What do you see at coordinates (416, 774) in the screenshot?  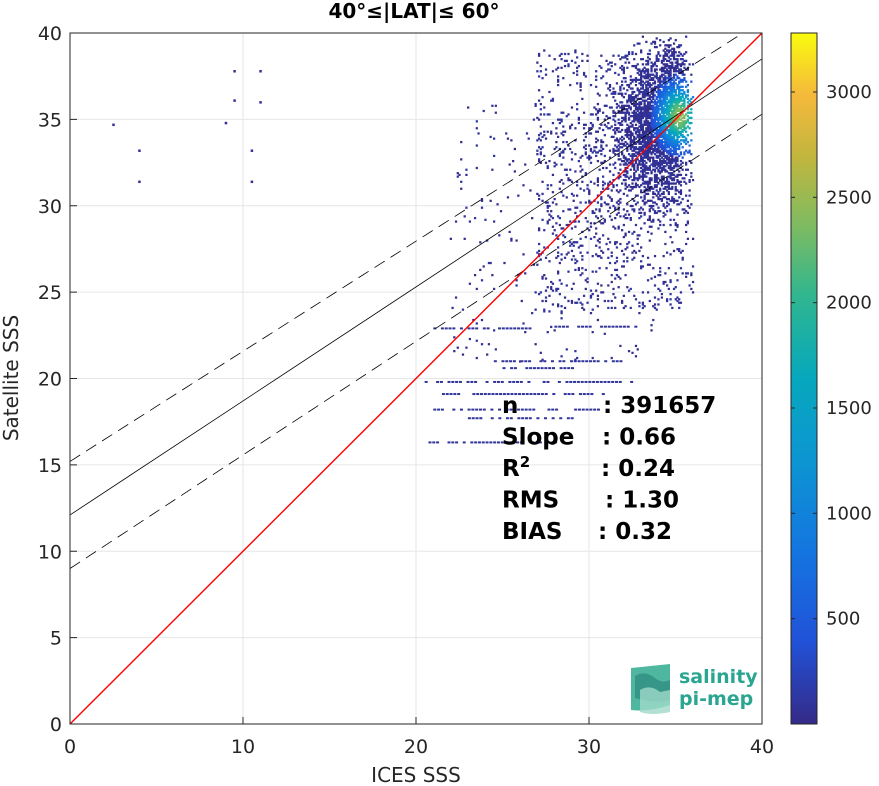 I see `x-axis-label: ICES SSS` at bounding box center [416, 774].